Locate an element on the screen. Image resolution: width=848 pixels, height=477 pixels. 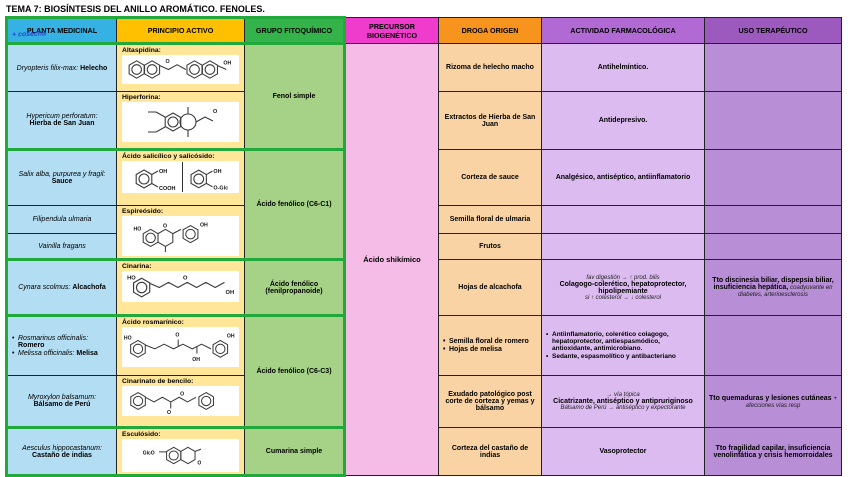
cell-planta-helecho: Dryopteris filix-max: Helecho is located at coordinates (61, 67).